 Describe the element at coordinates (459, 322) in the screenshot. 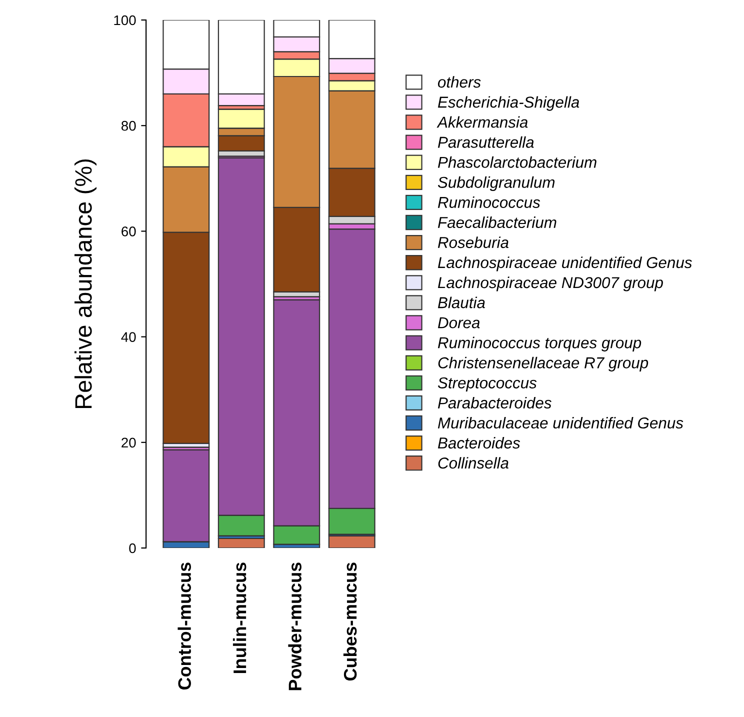

I see `legend-label: Dorea` at that location.